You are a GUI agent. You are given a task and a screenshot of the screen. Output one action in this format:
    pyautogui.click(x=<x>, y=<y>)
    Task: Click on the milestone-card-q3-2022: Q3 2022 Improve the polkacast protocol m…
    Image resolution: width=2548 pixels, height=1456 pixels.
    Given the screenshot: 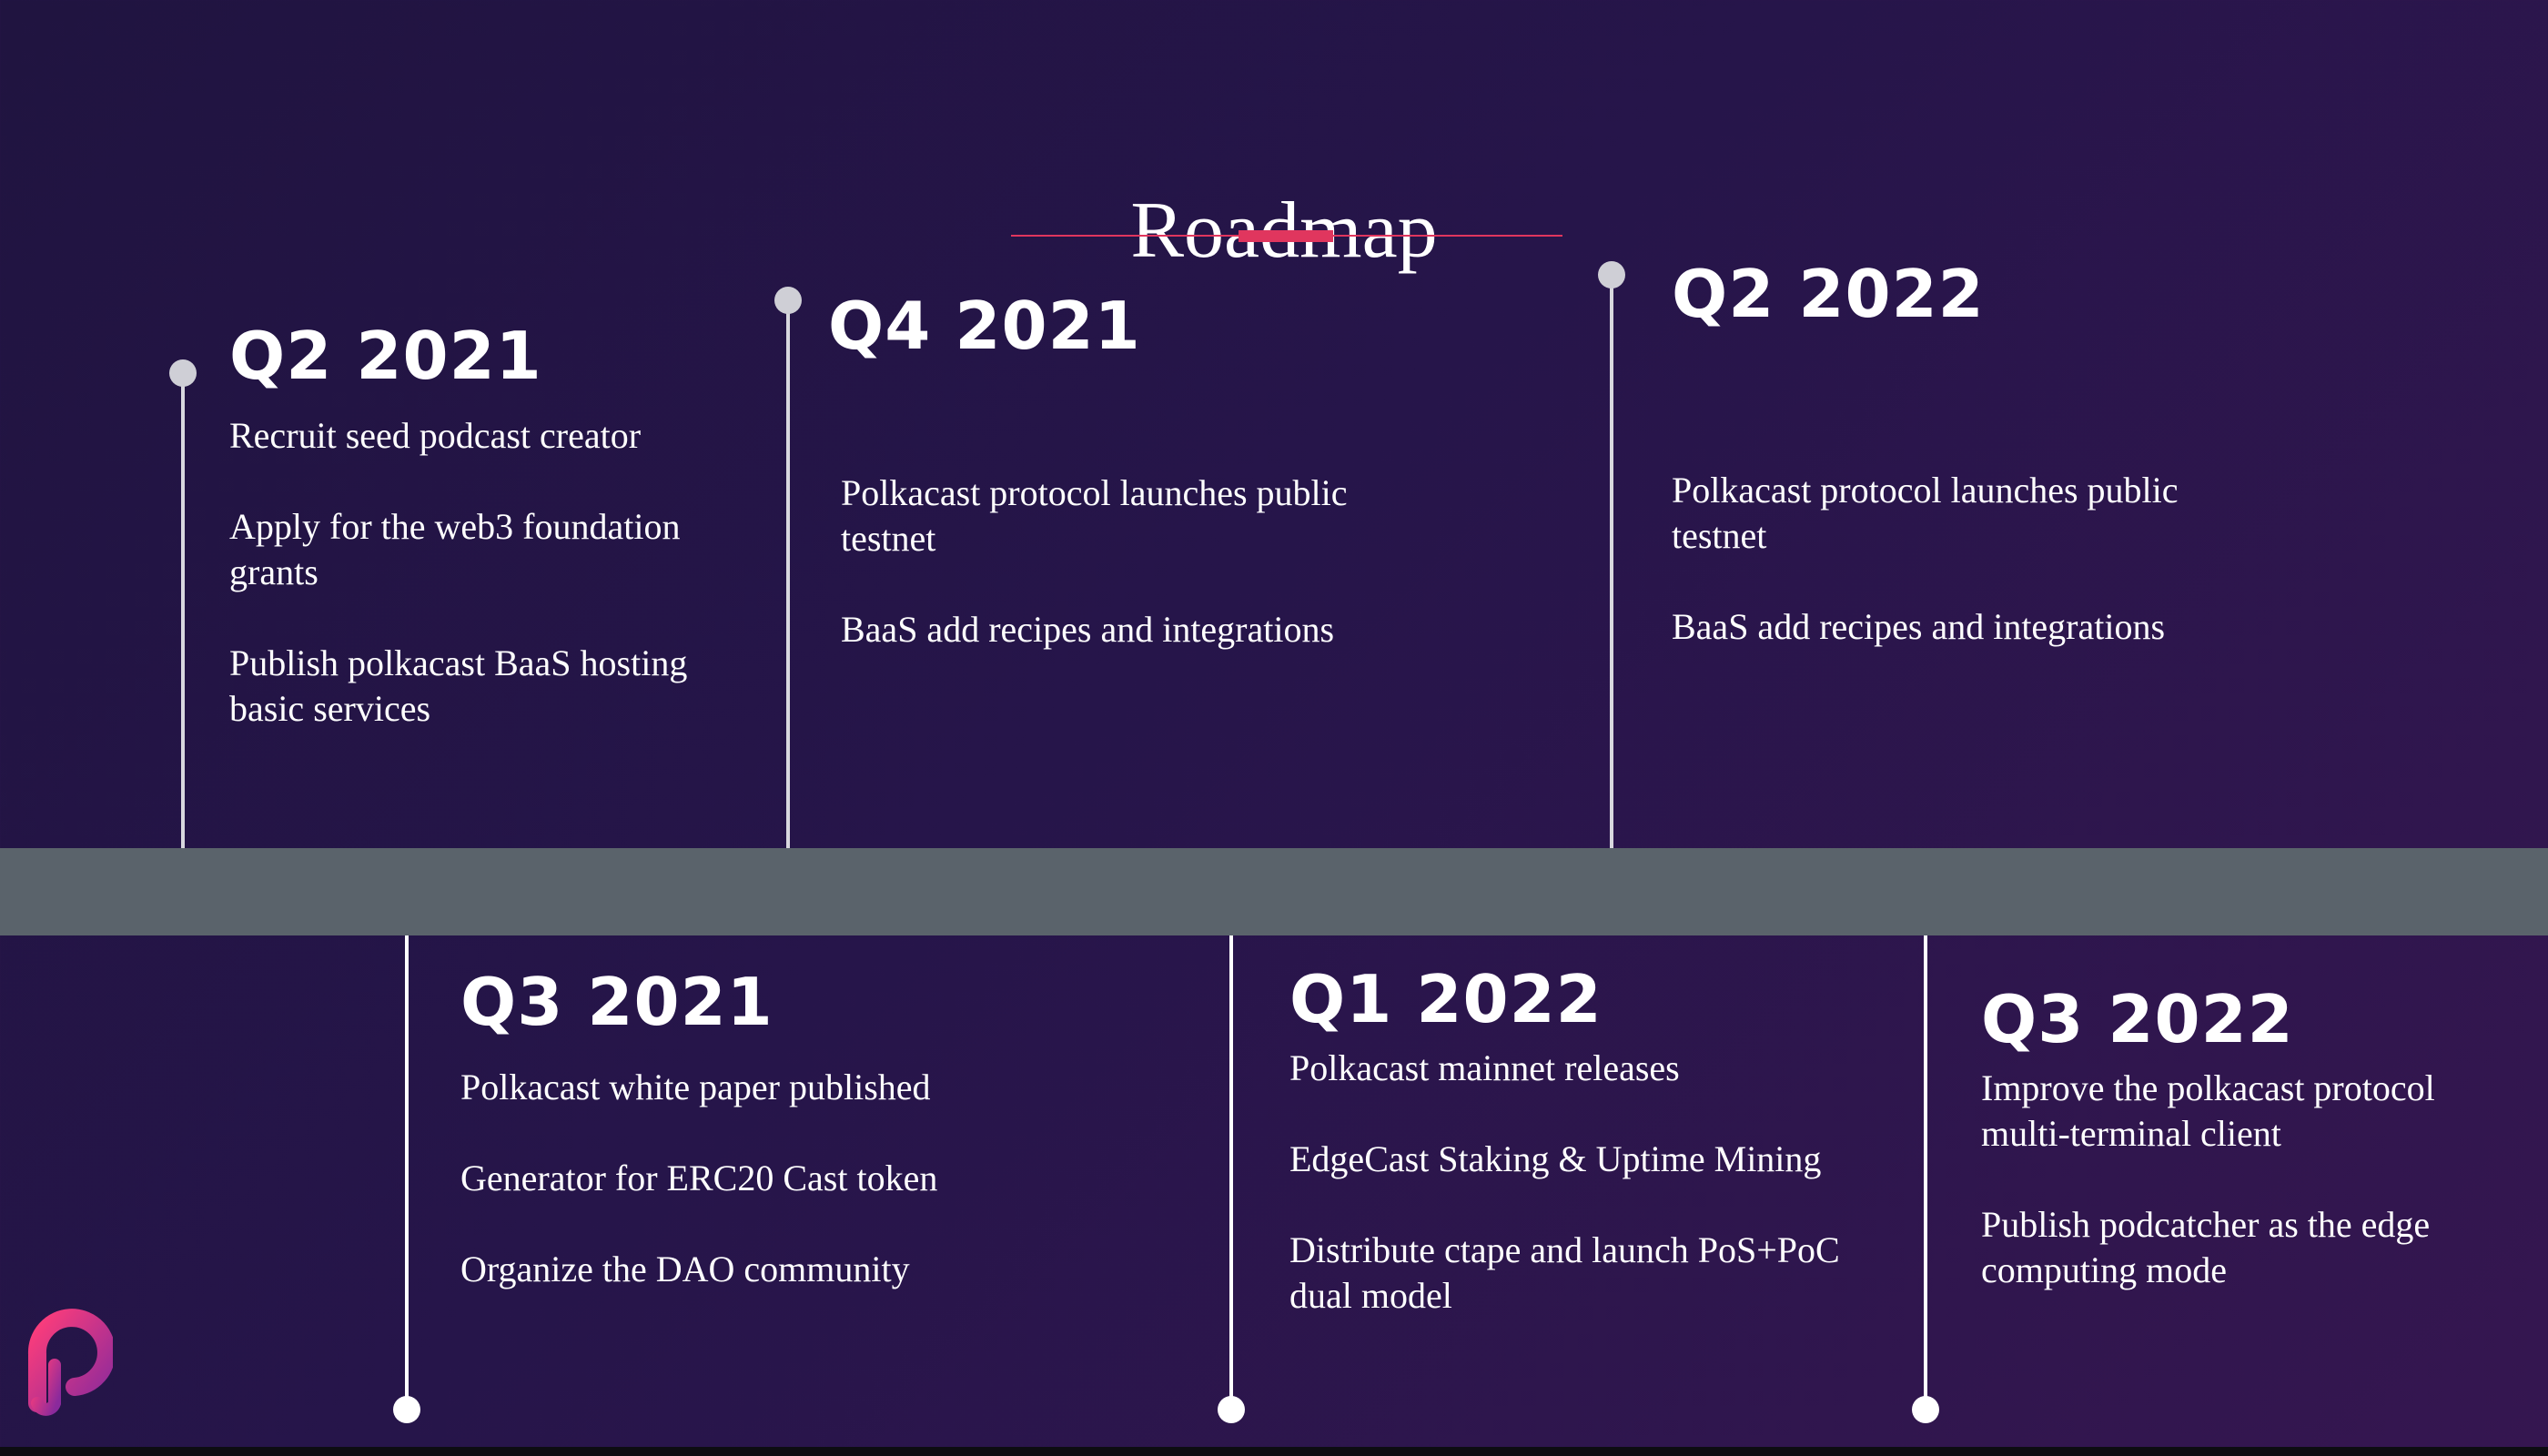 What is the action you would take?
    pyautogui.click(x=2254, y=1136)
    